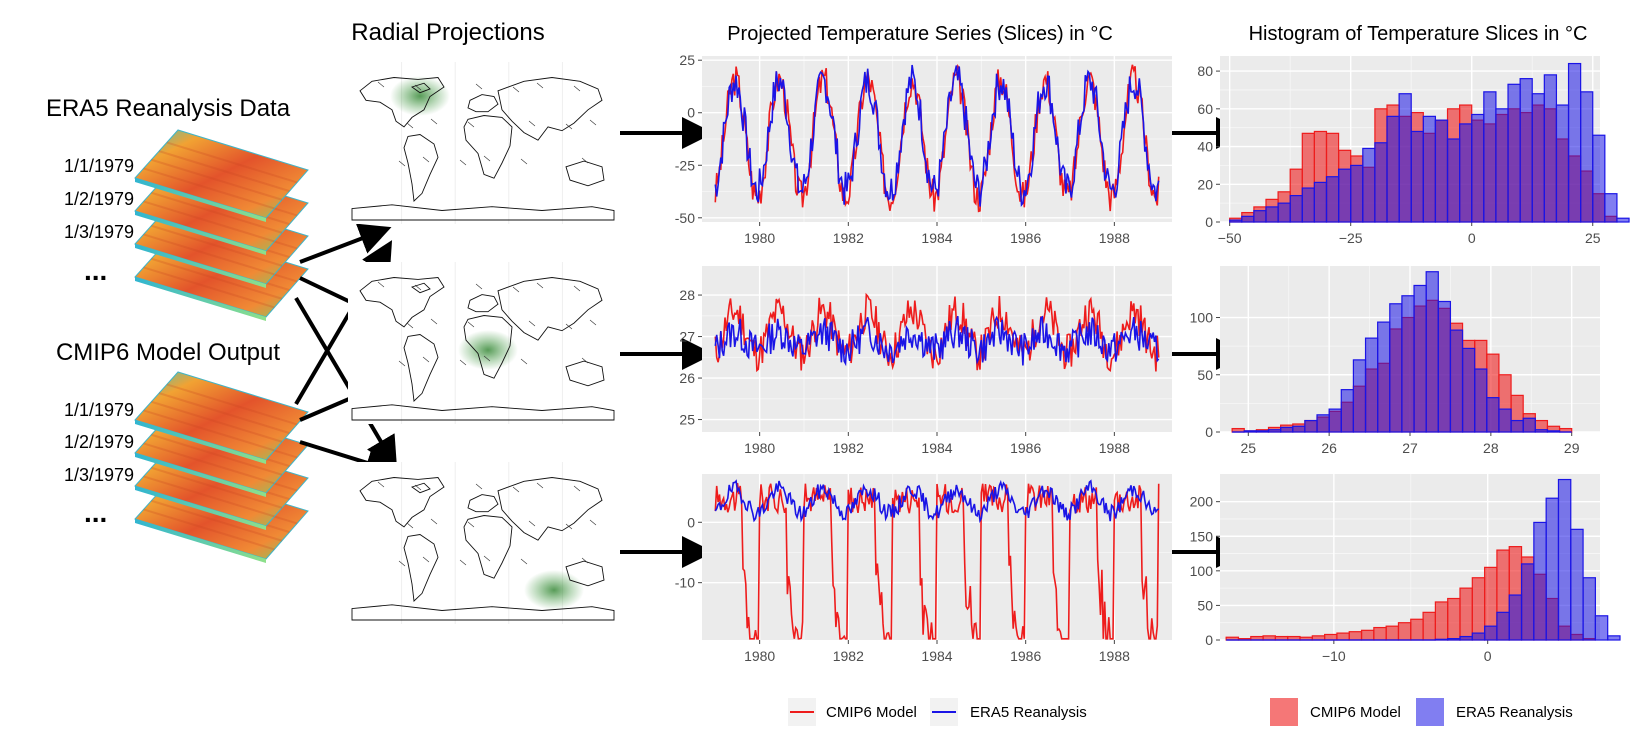 The width and height of the screenshot is (1630, 756). Describe the element at coordinates (1351, 238) in the screenshot. I see `chart-4-x-tick-label-2: −25` at that location.